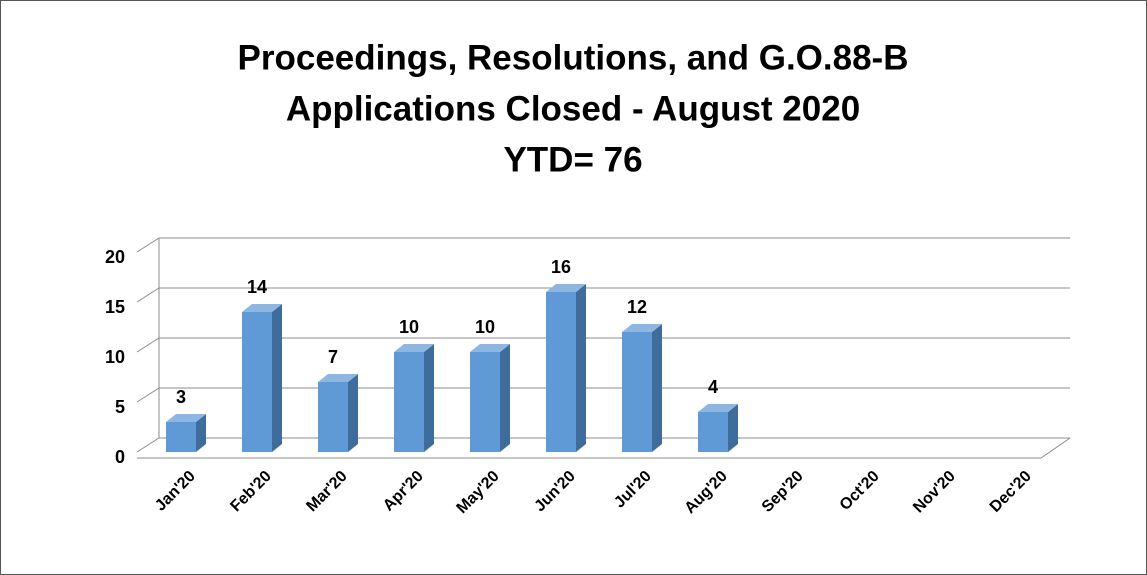 The height and width of the screenshot is (575, 1147). Describe the element at coordinates (604, 448) in the screenshot. I see `floor` at that location.